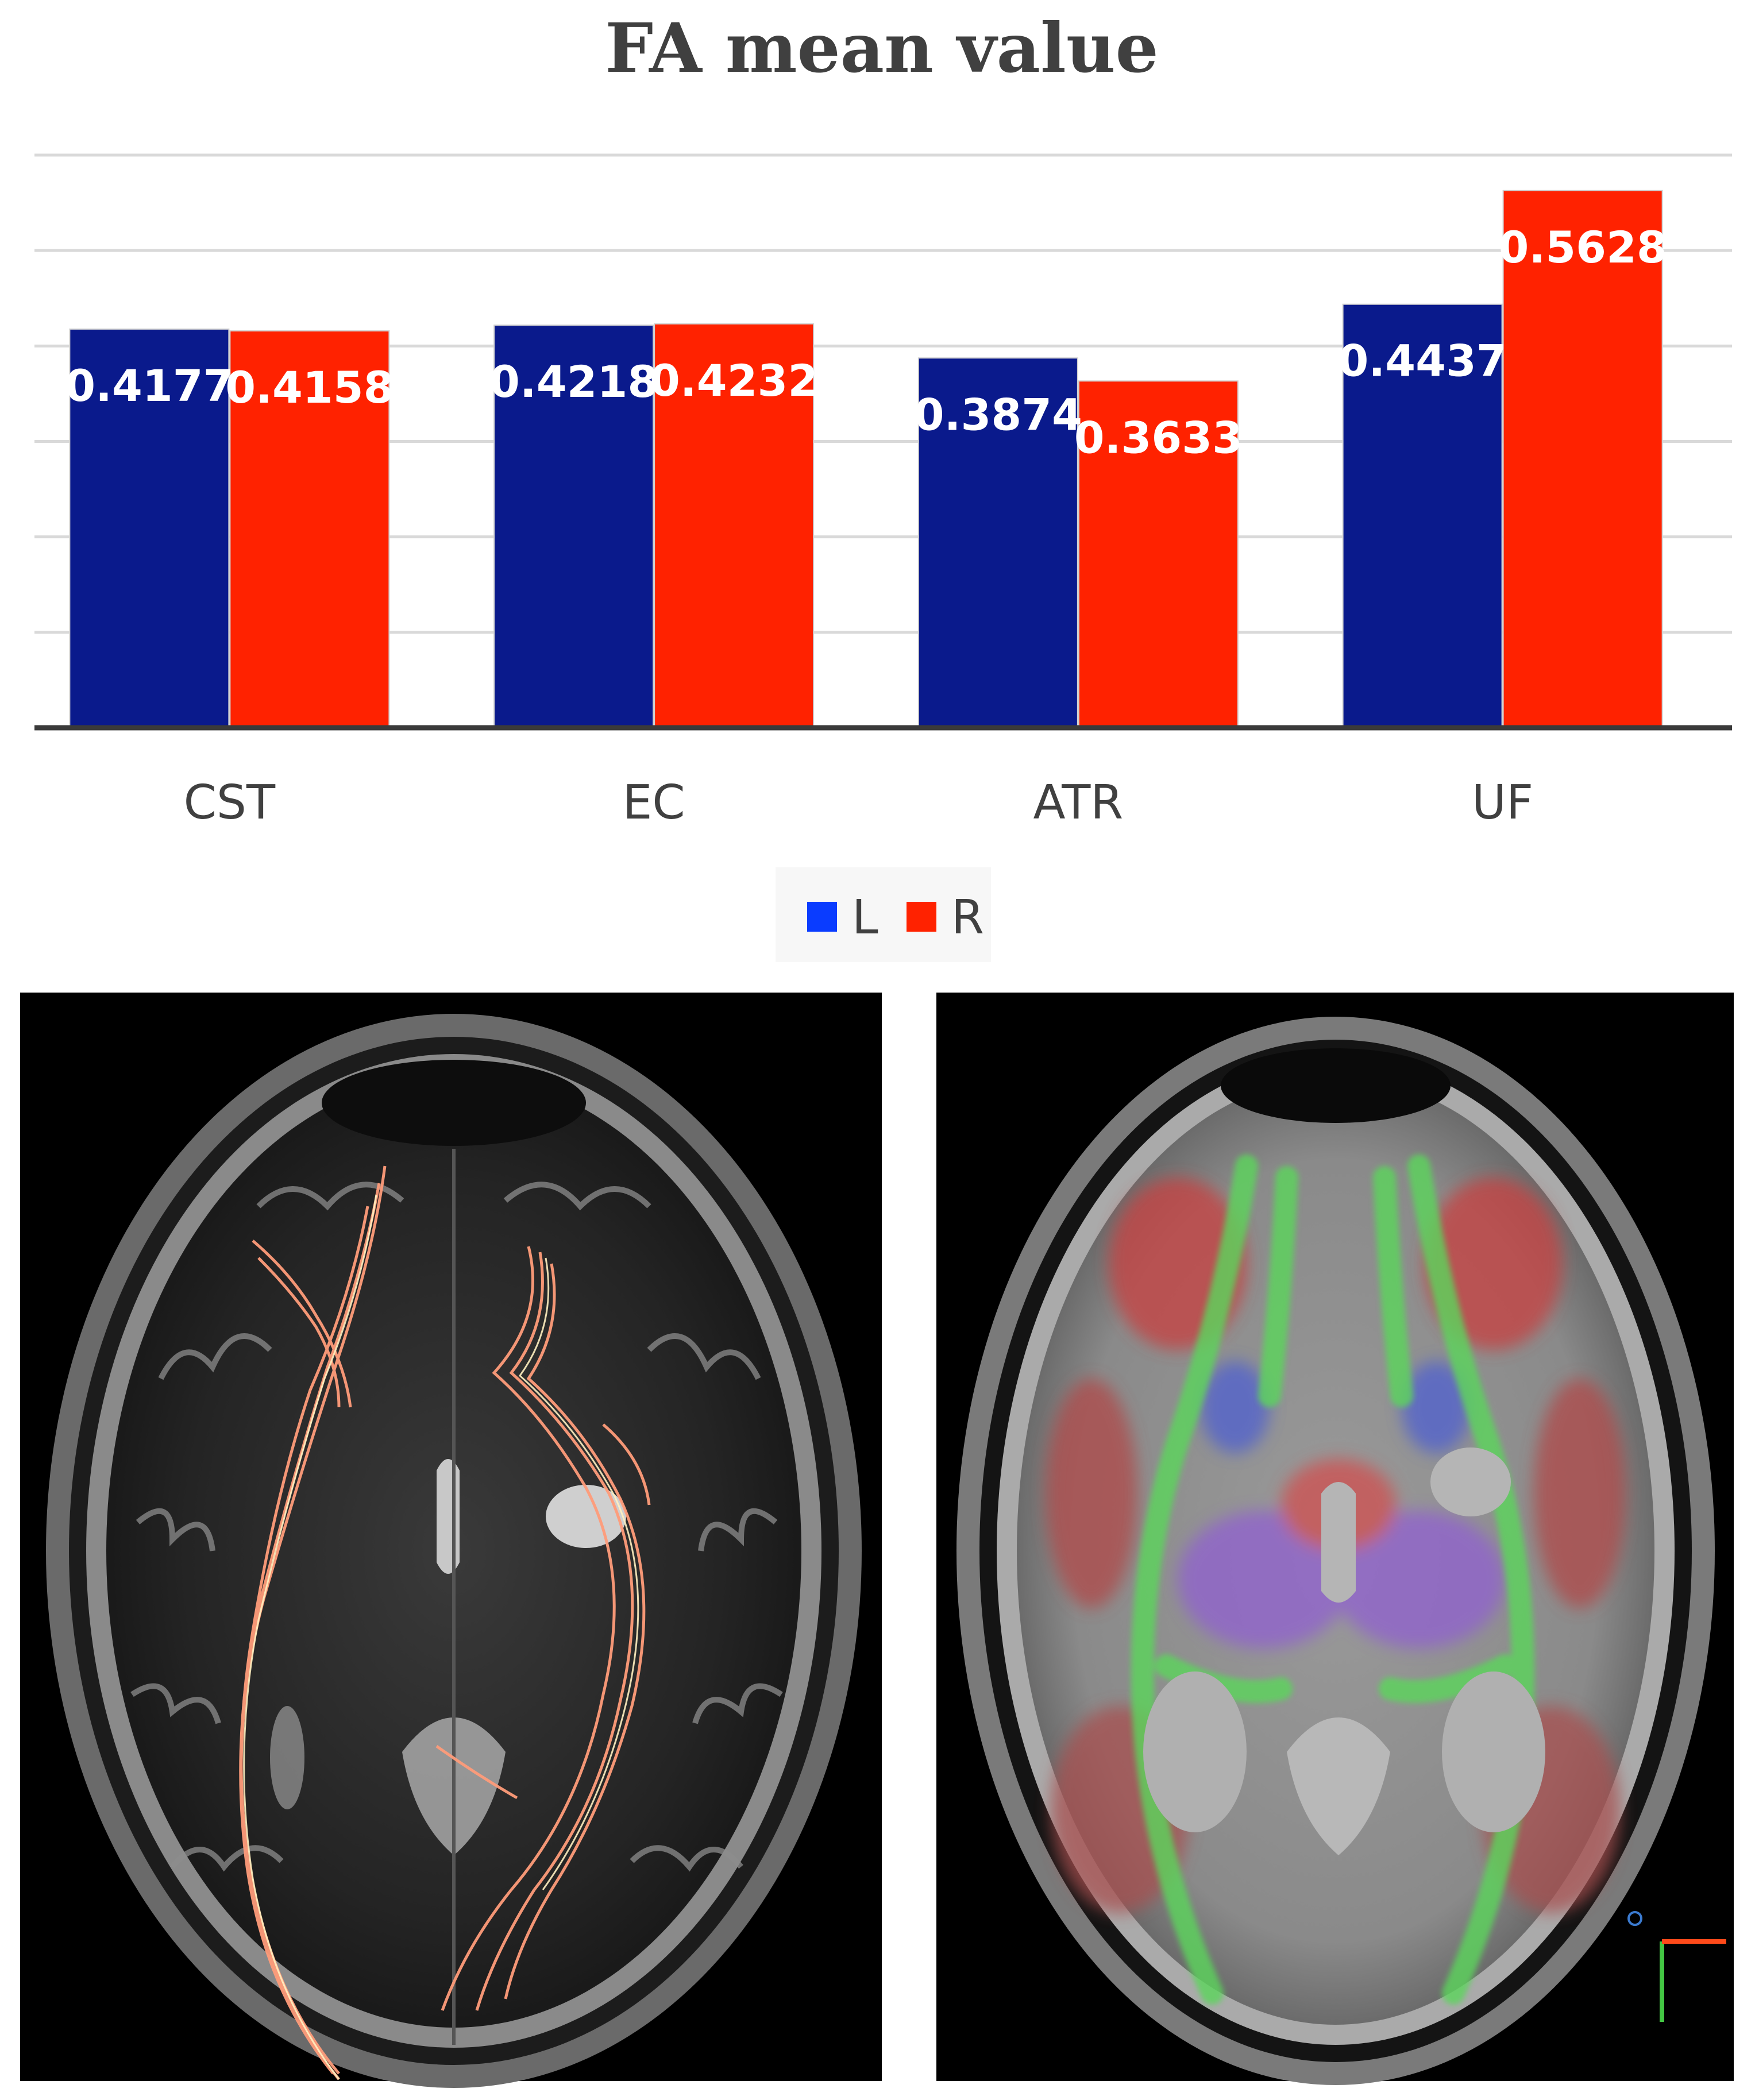 The image size is (1755, 2100). I want to click on bar-L-ATR, so click(998, 542).